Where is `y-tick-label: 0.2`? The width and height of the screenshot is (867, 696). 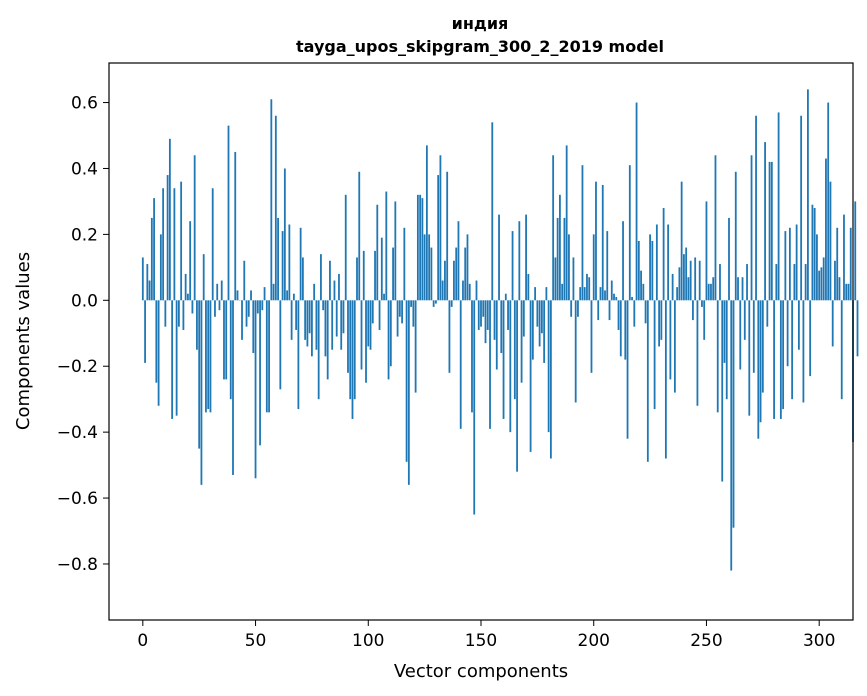 y-tick-label: 0.2 is located at coordinates (84, 235).